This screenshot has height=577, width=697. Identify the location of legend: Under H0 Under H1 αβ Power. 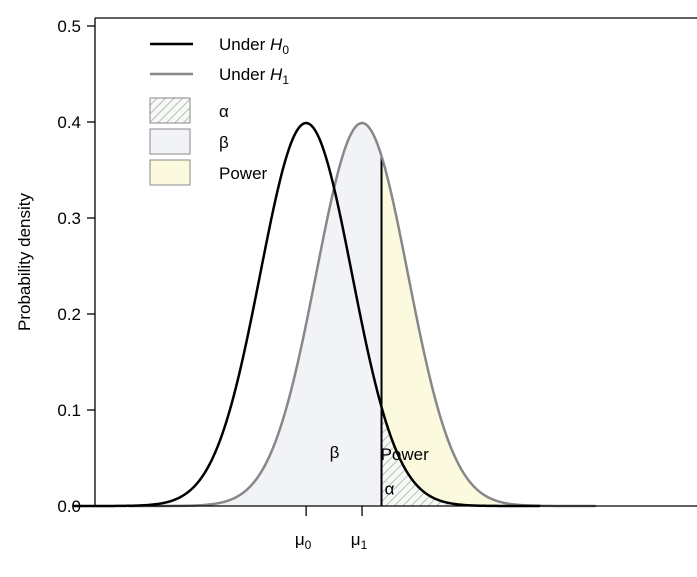
(219, 110).